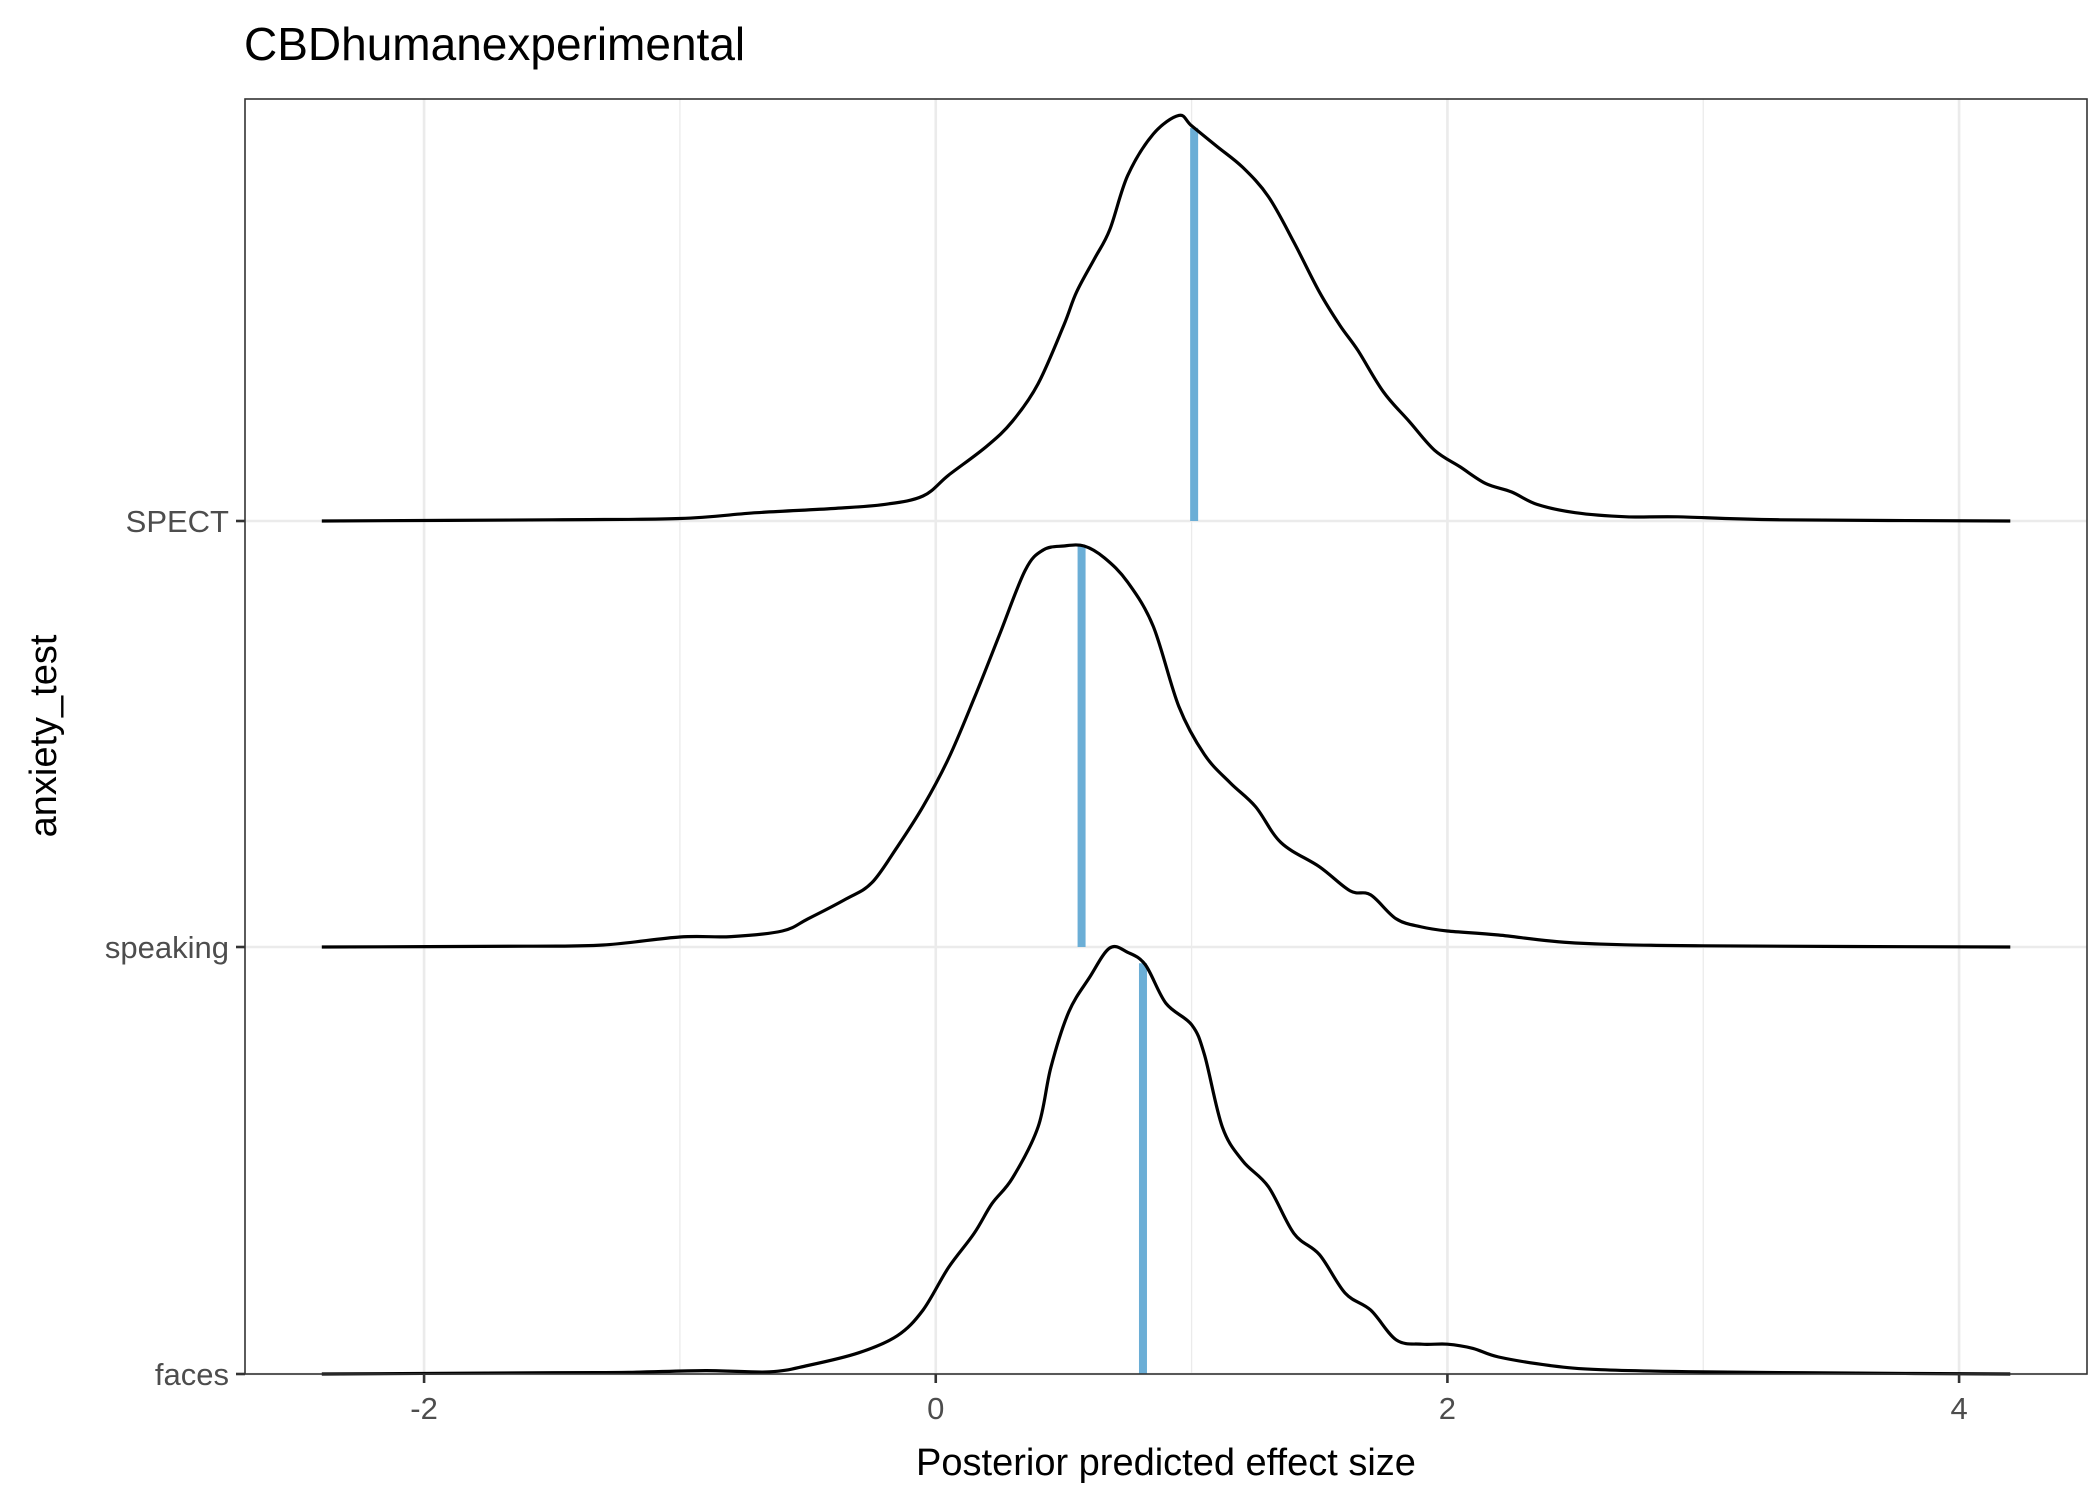 The height and width of the screenshot is (1499, 2100). What do you see at coordinates (1166, 1463) in the screenshot?
I see `x-axis-title: Posterior predicted effect size` at bounding box center [1166, 1463].